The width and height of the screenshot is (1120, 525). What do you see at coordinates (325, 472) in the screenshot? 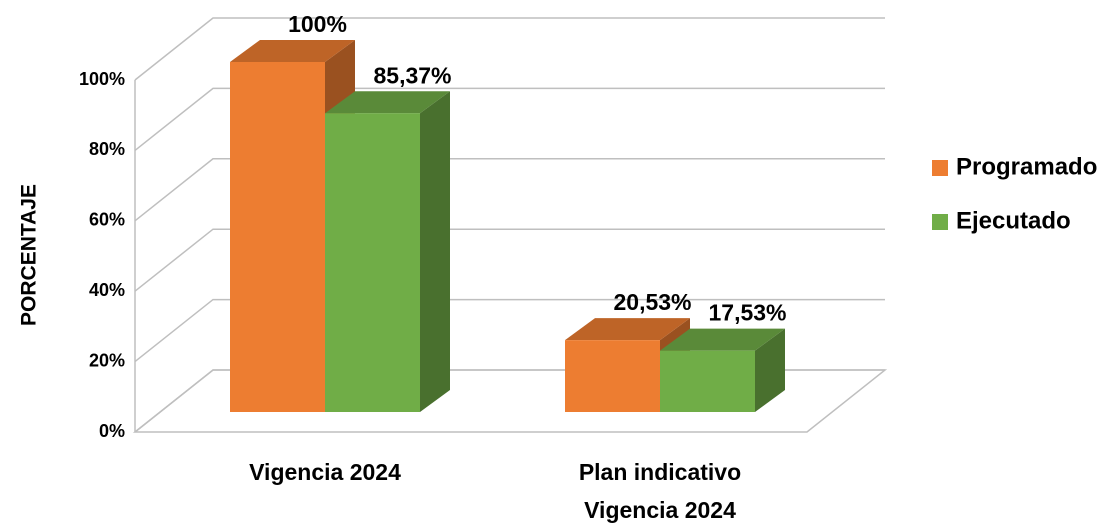
I see `x-tick-label: Vigencia 2024` at bounding box center [325, 472].